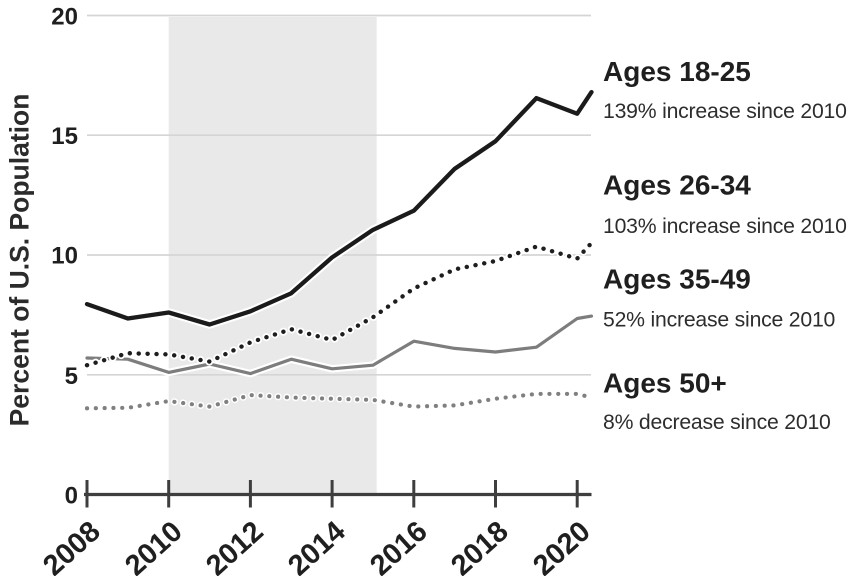 This screenshot has height=581, width=851. What do you see at coordinates (64, 17) in the screenshot?
I see `svg-text: 20` at bounding box center [64, 17].